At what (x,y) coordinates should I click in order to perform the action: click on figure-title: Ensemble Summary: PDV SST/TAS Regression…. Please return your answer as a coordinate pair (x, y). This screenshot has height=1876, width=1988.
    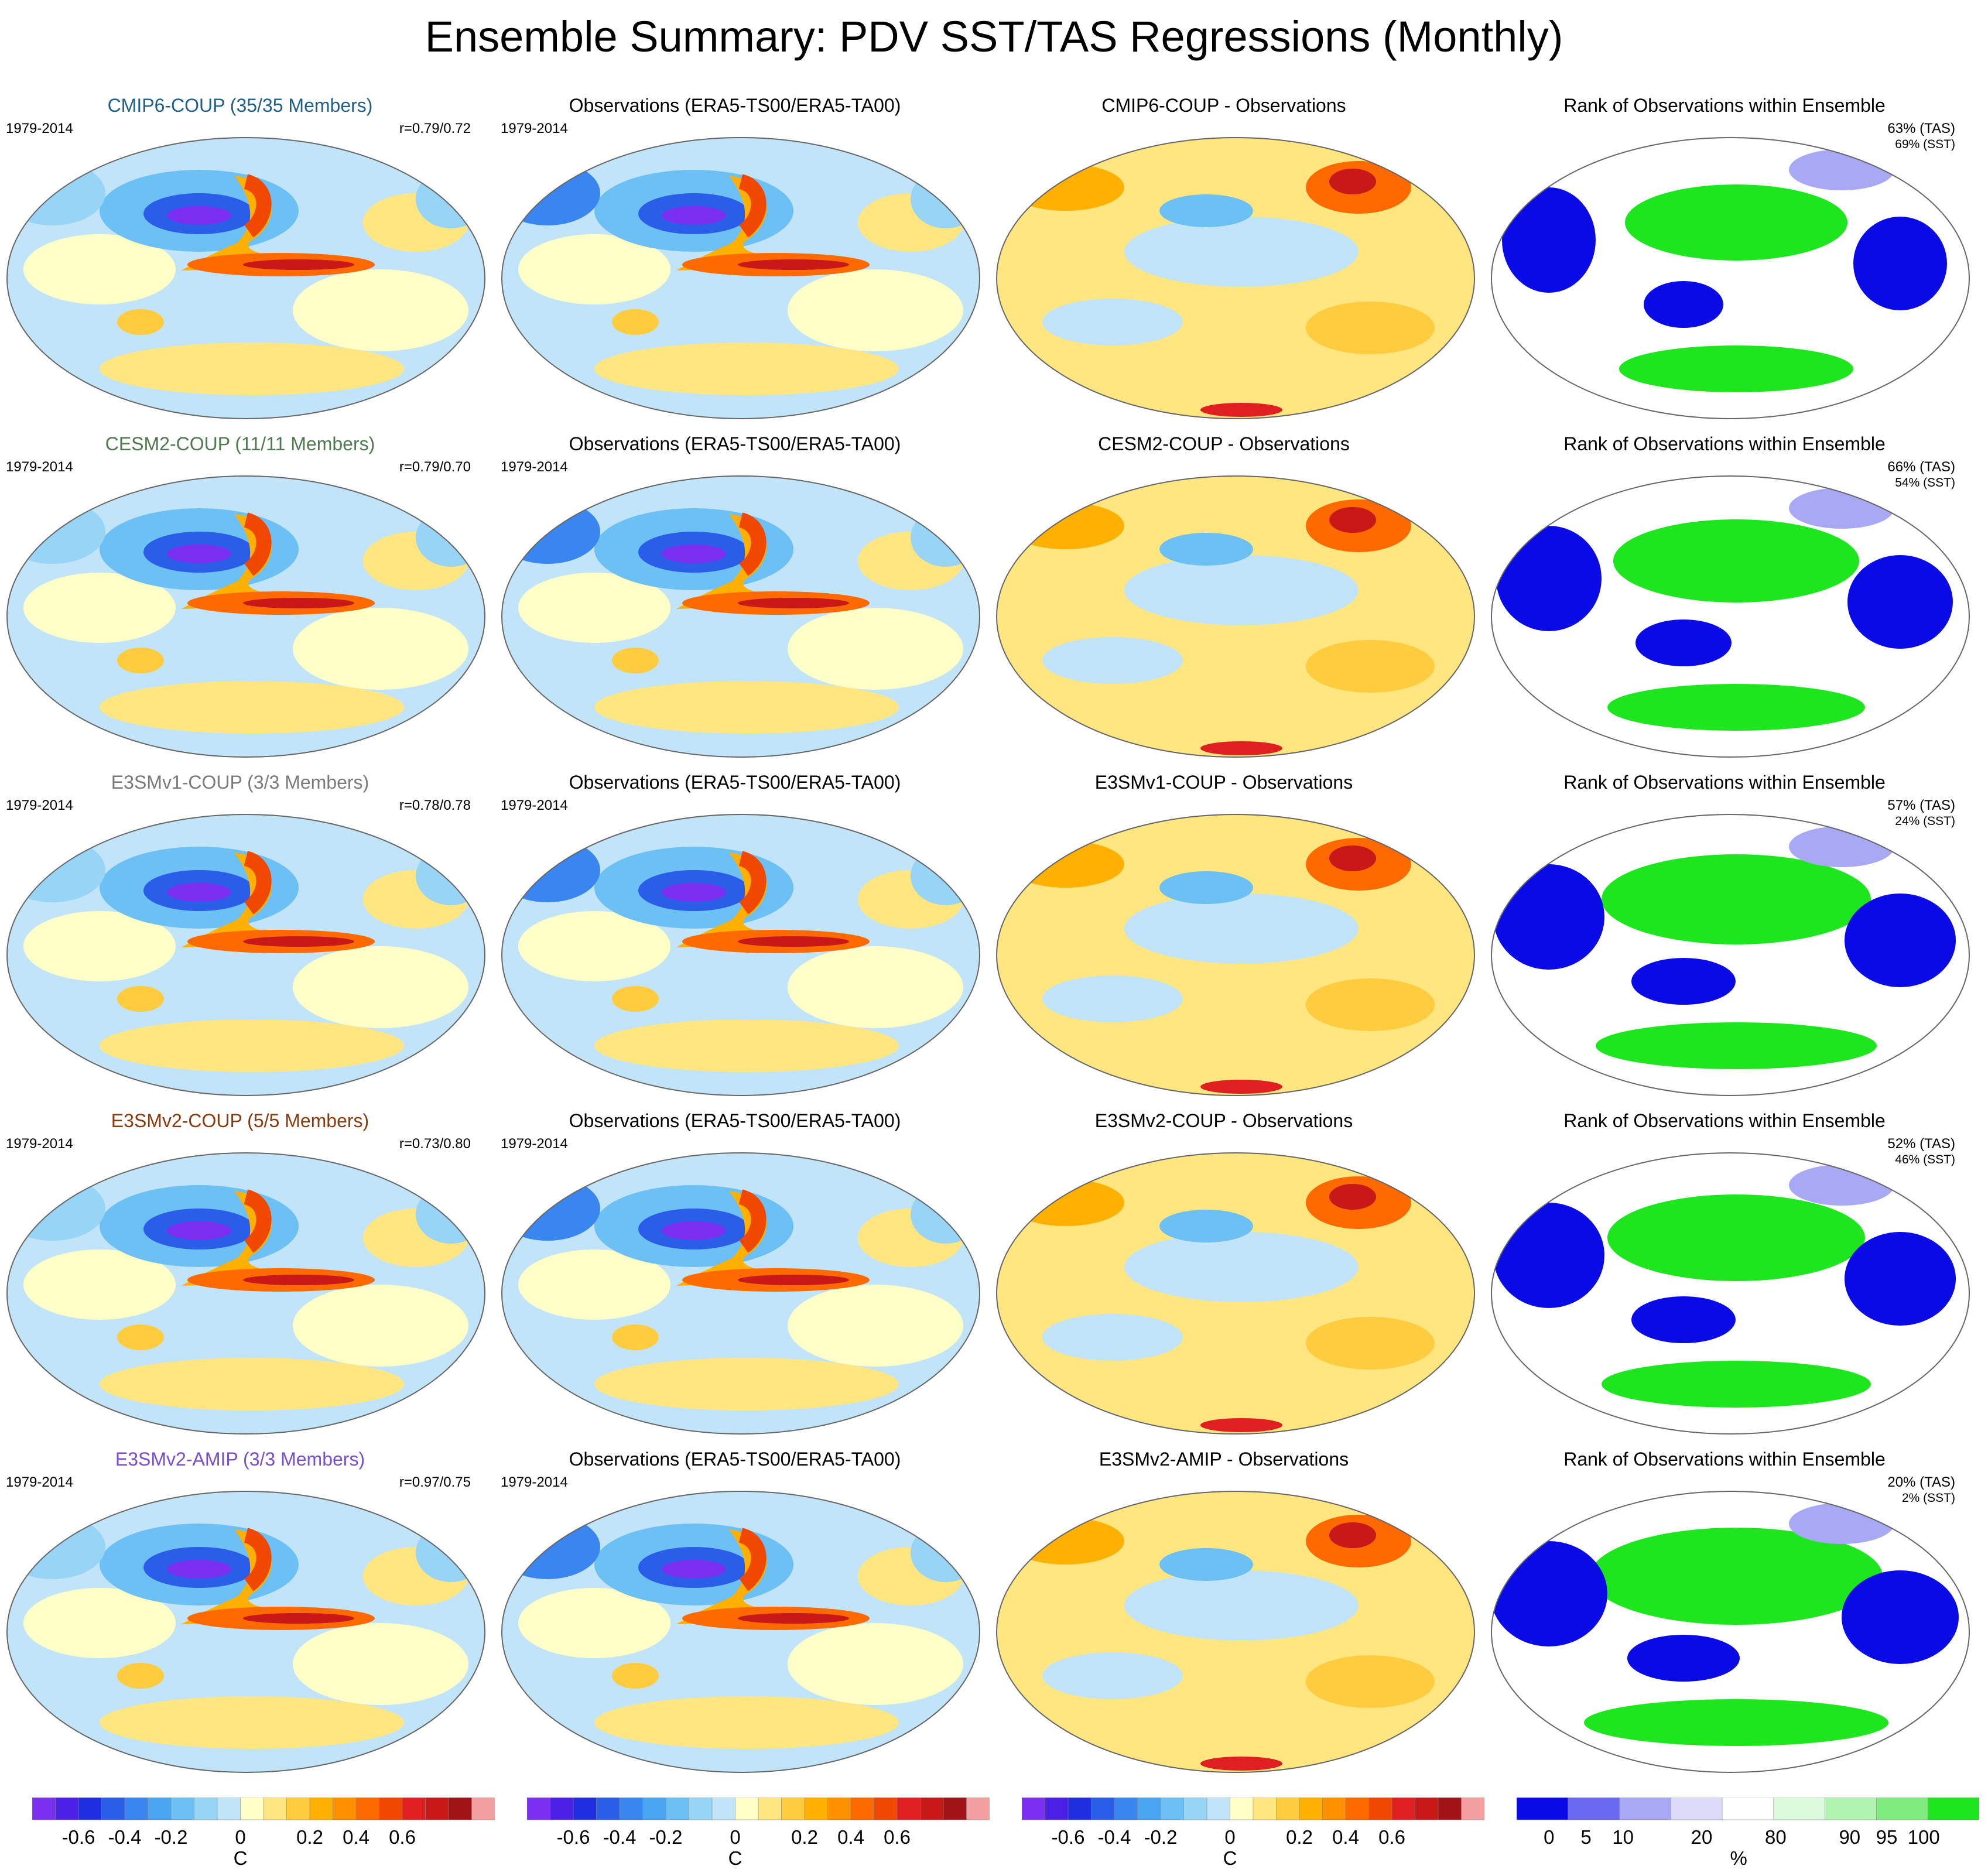
    Looking at the image, I should click on (994, 36).